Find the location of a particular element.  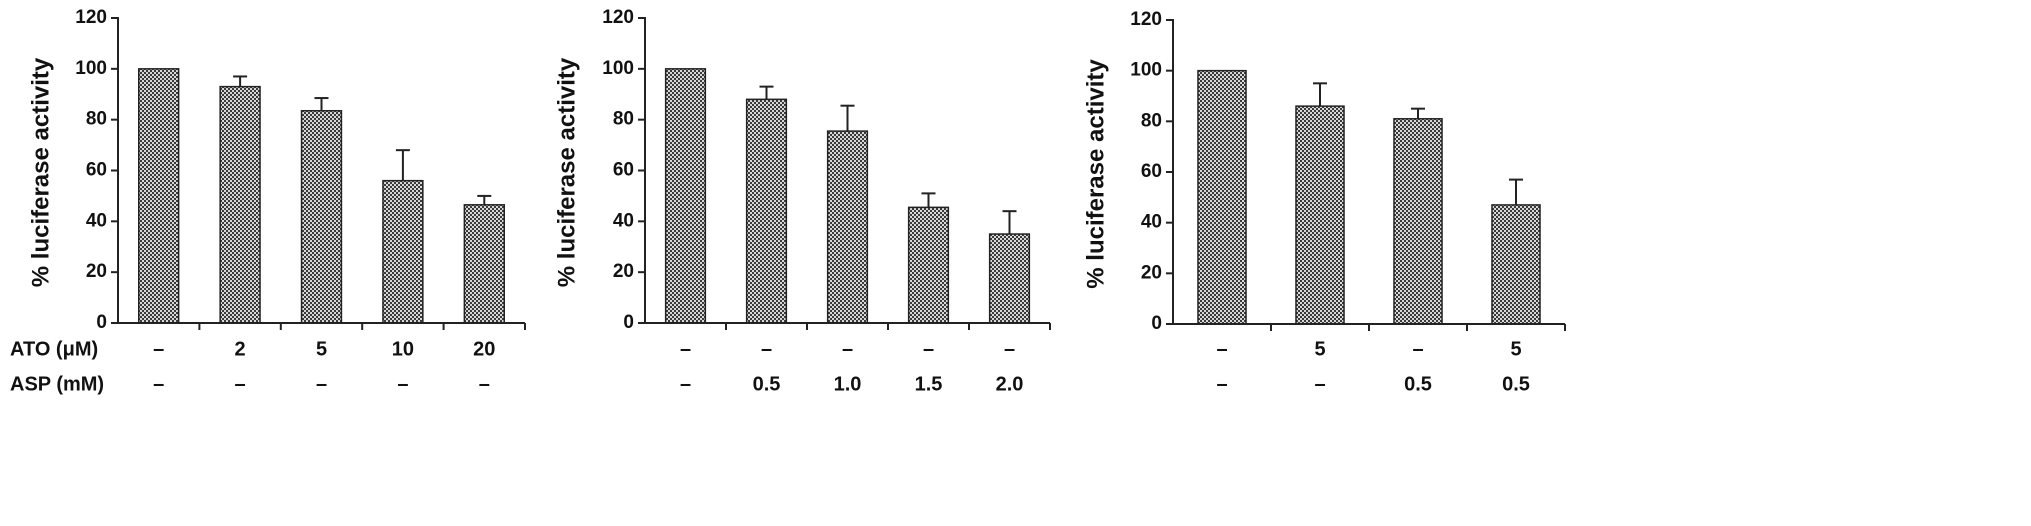

category-label: 20 is located at coordinates (484, 349).